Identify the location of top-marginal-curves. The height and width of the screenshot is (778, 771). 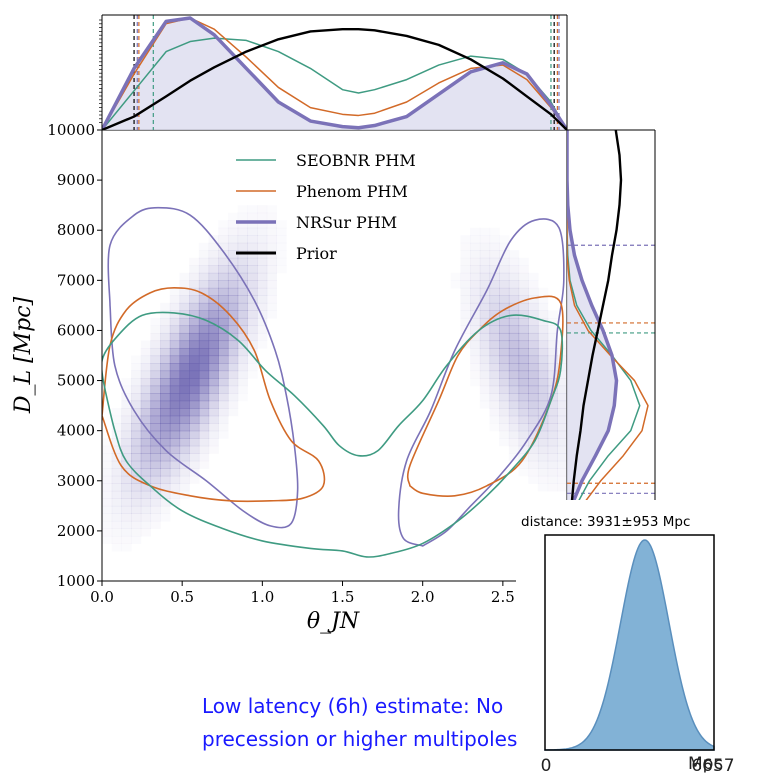
(334, 72).